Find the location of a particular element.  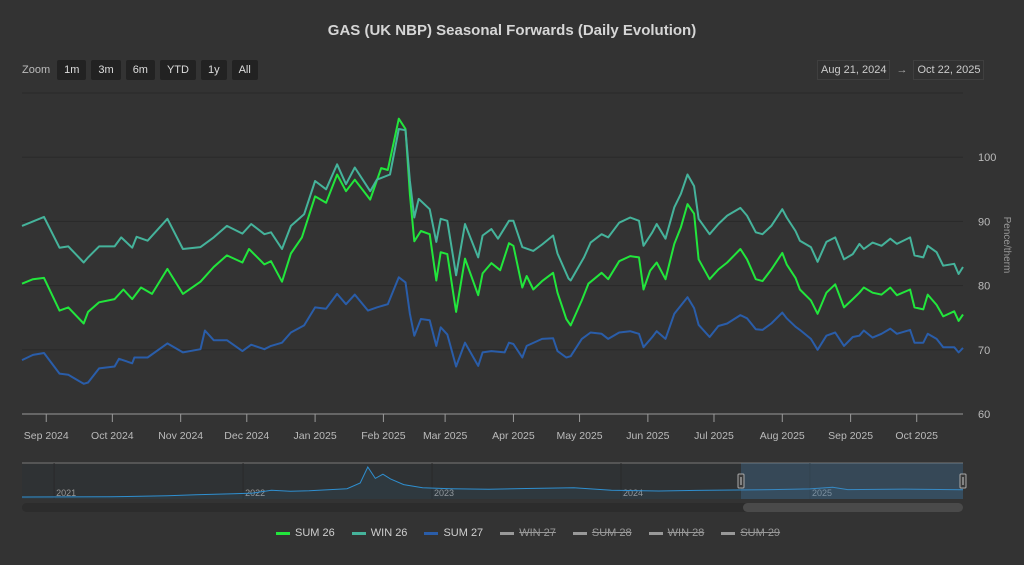

zoom-1y-button: 1y is located at coordinates (213, 70).